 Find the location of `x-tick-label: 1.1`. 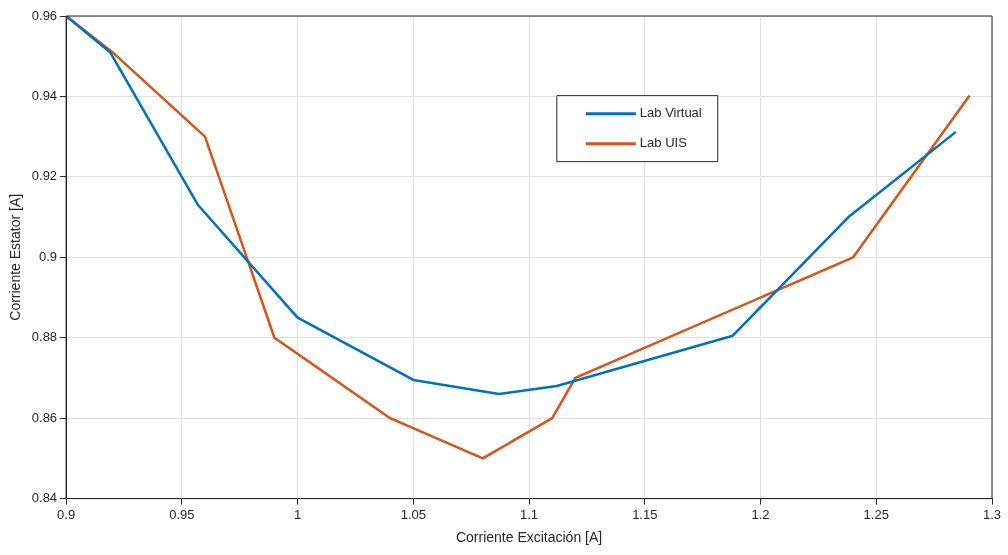

x-tick-label: 1.1 is located at coordinates (529, 514).